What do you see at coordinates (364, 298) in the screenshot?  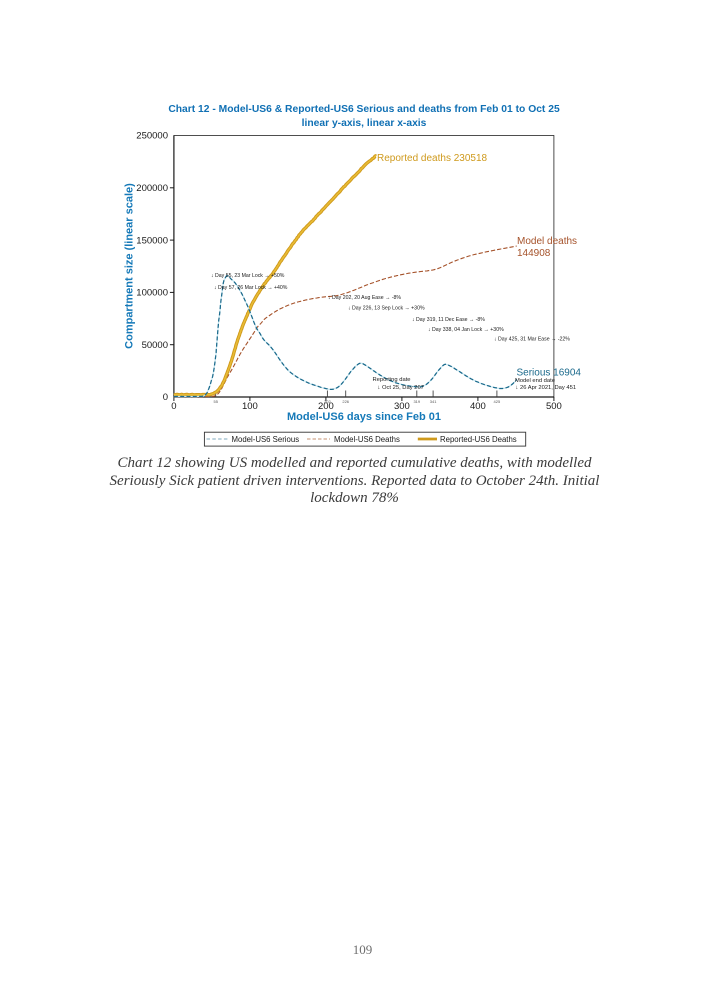 I see `svg-text: ↓ Day 202, 20 Aug Ease → -8%` at bounding box center [364, 298].